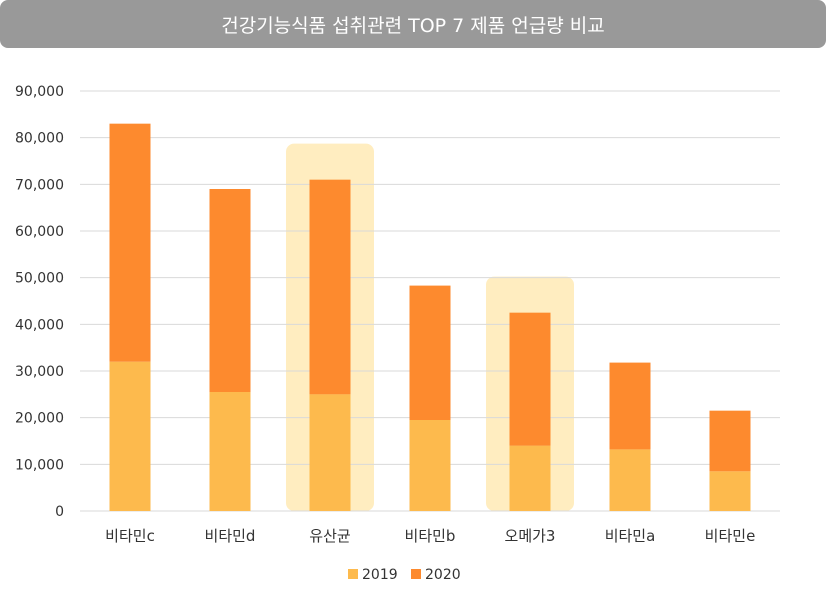  I want to click on x-category-label: 비타민d, so click(230, 536).